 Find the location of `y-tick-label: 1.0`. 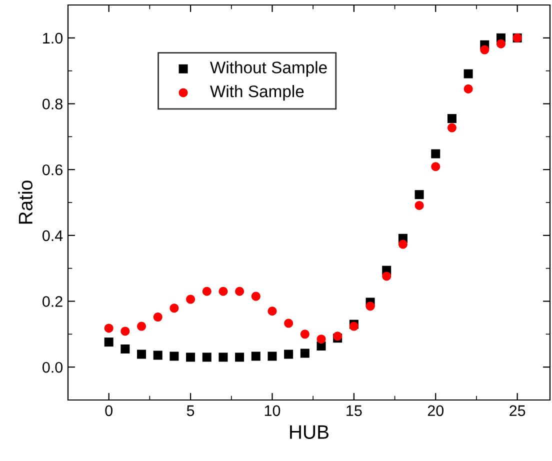

y-tick-label: 1.0 is located at coordinates (53, 38).